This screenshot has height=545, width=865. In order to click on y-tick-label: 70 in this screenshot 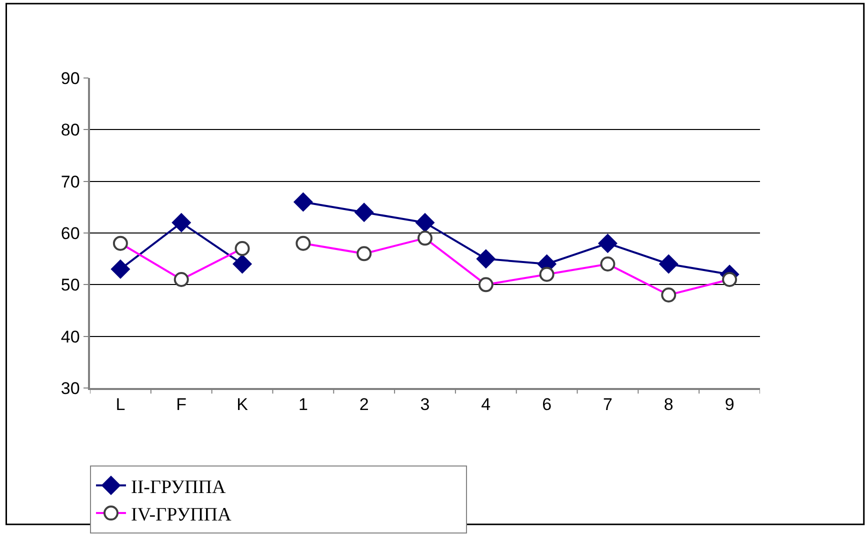, I will do `click(70, 182)`.